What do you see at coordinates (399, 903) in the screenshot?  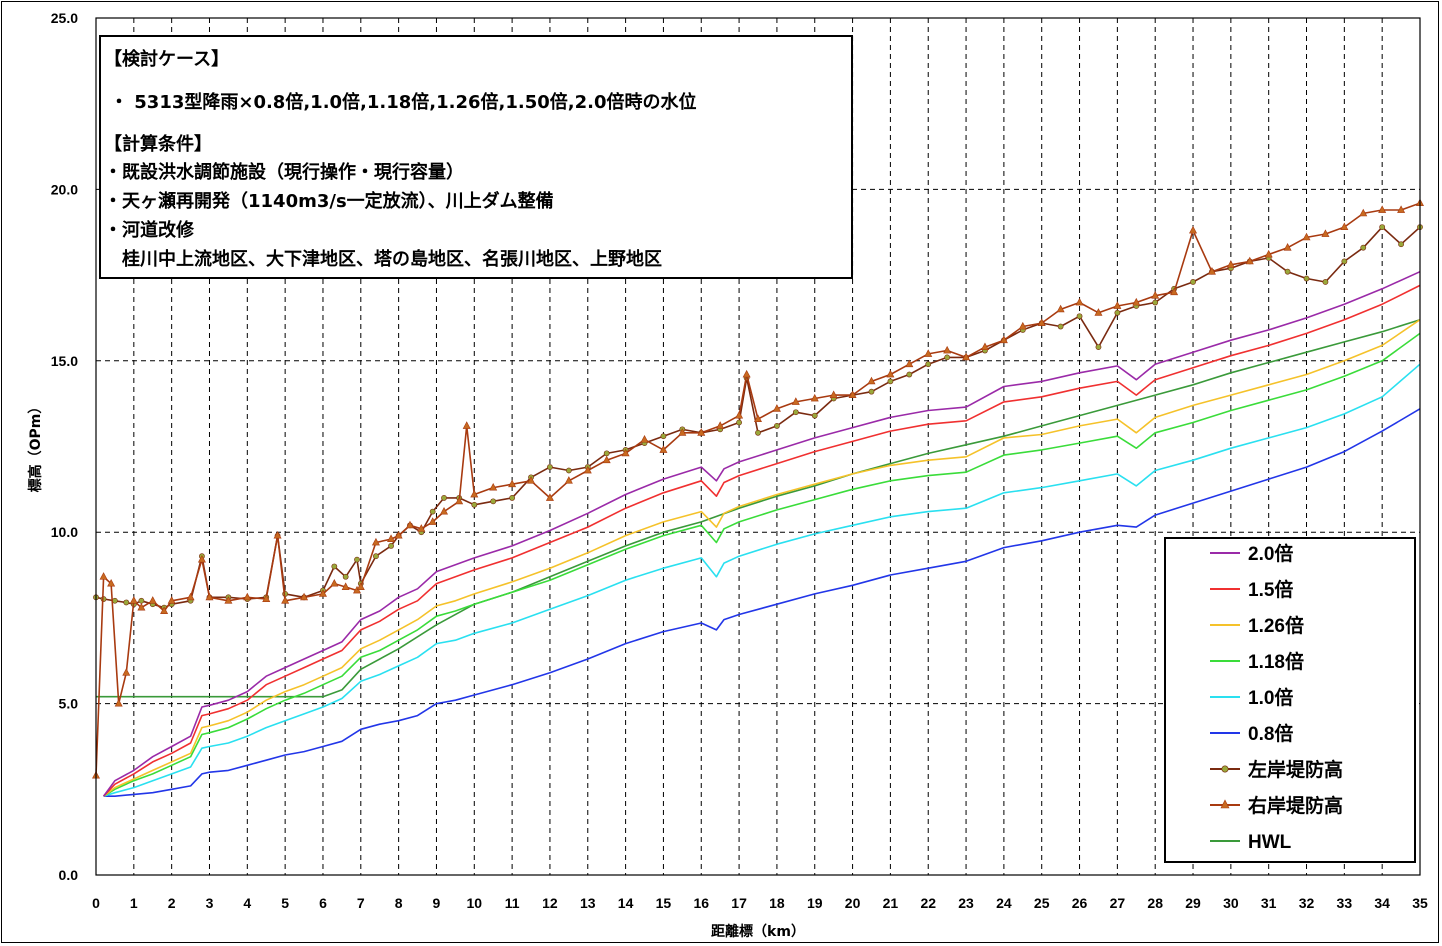 I see `x-tick-label: 8` at bounding box center [399, 903].